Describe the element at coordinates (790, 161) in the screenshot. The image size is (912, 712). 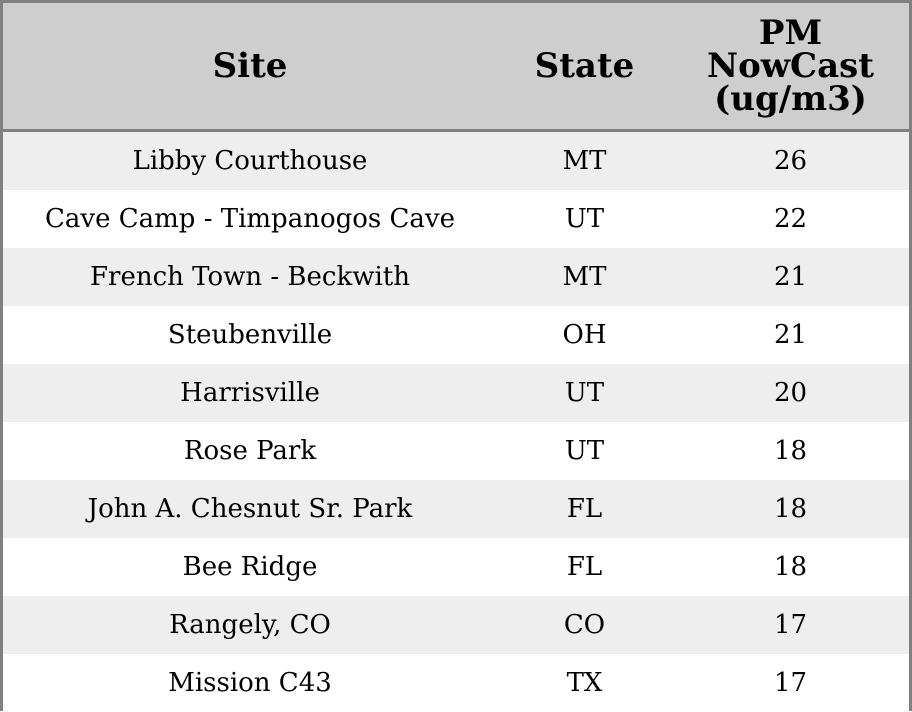
I see `cell-pm-nowcast: 26` at that location.